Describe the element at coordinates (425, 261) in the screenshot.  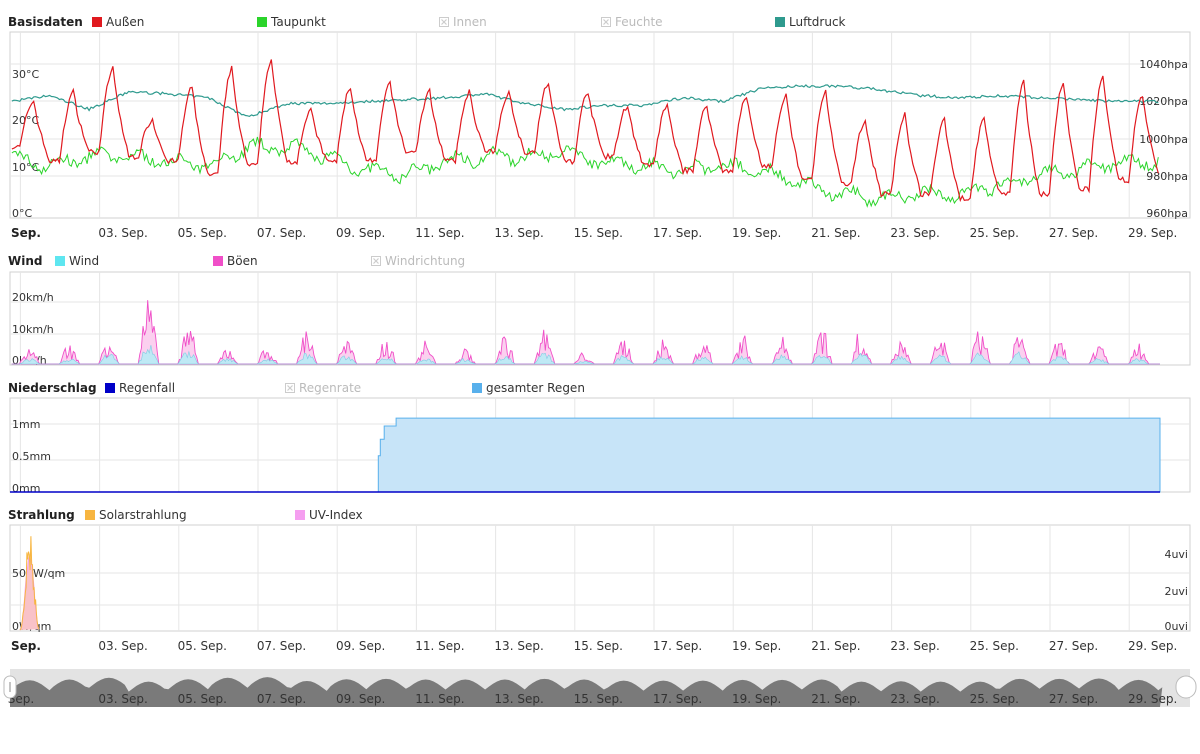
I see `legend-label: Windrichtung` at that location.